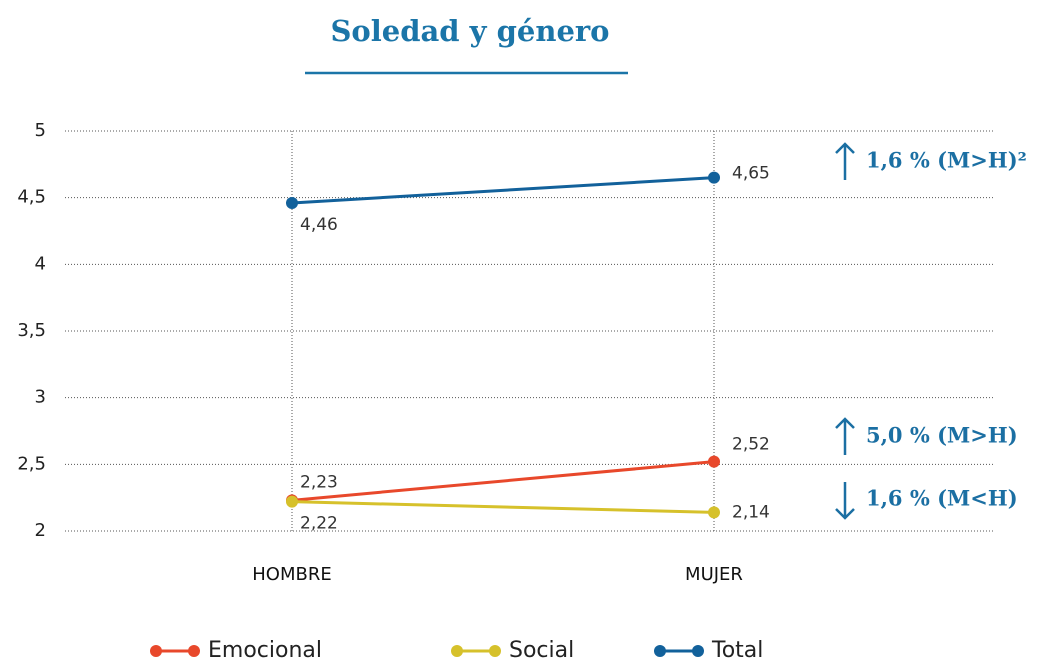 The width and height of the screenshot is (1055, 662). I want to click on y-tick-label: 3,5, so click(31, 330).